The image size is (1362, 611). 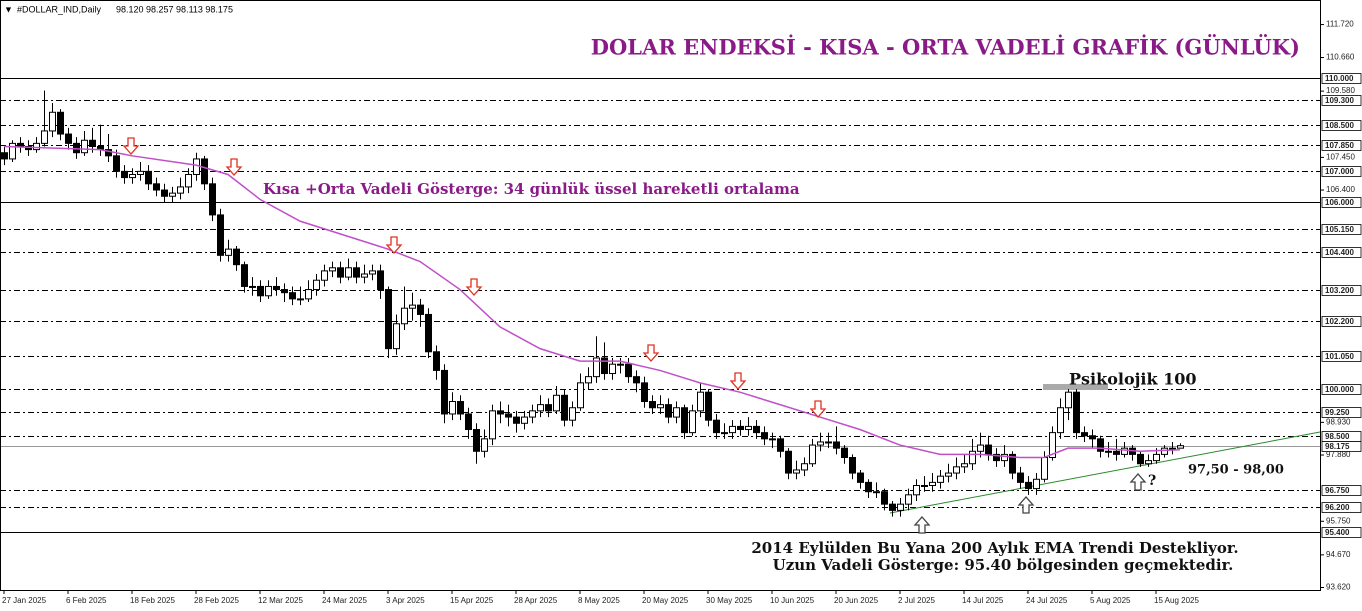 What do you see at coordinates (174, 9) in the screenshot?
I see `quote: 98.120 98.257 98.113 98.175` at bounding box center [174, 9].